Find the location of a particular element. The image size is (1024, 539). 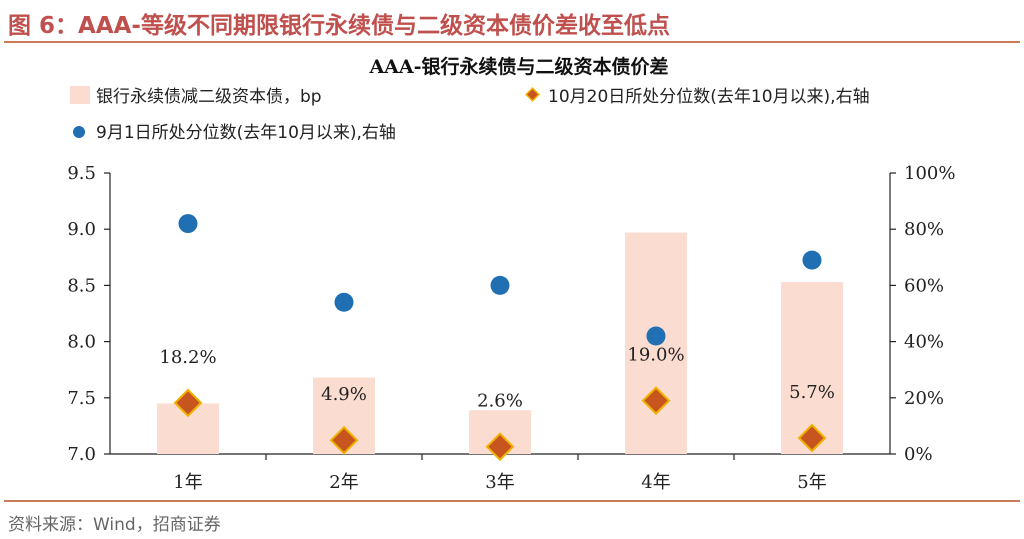

left-tick-label: 9.5 is located at coordinates (81, 173).